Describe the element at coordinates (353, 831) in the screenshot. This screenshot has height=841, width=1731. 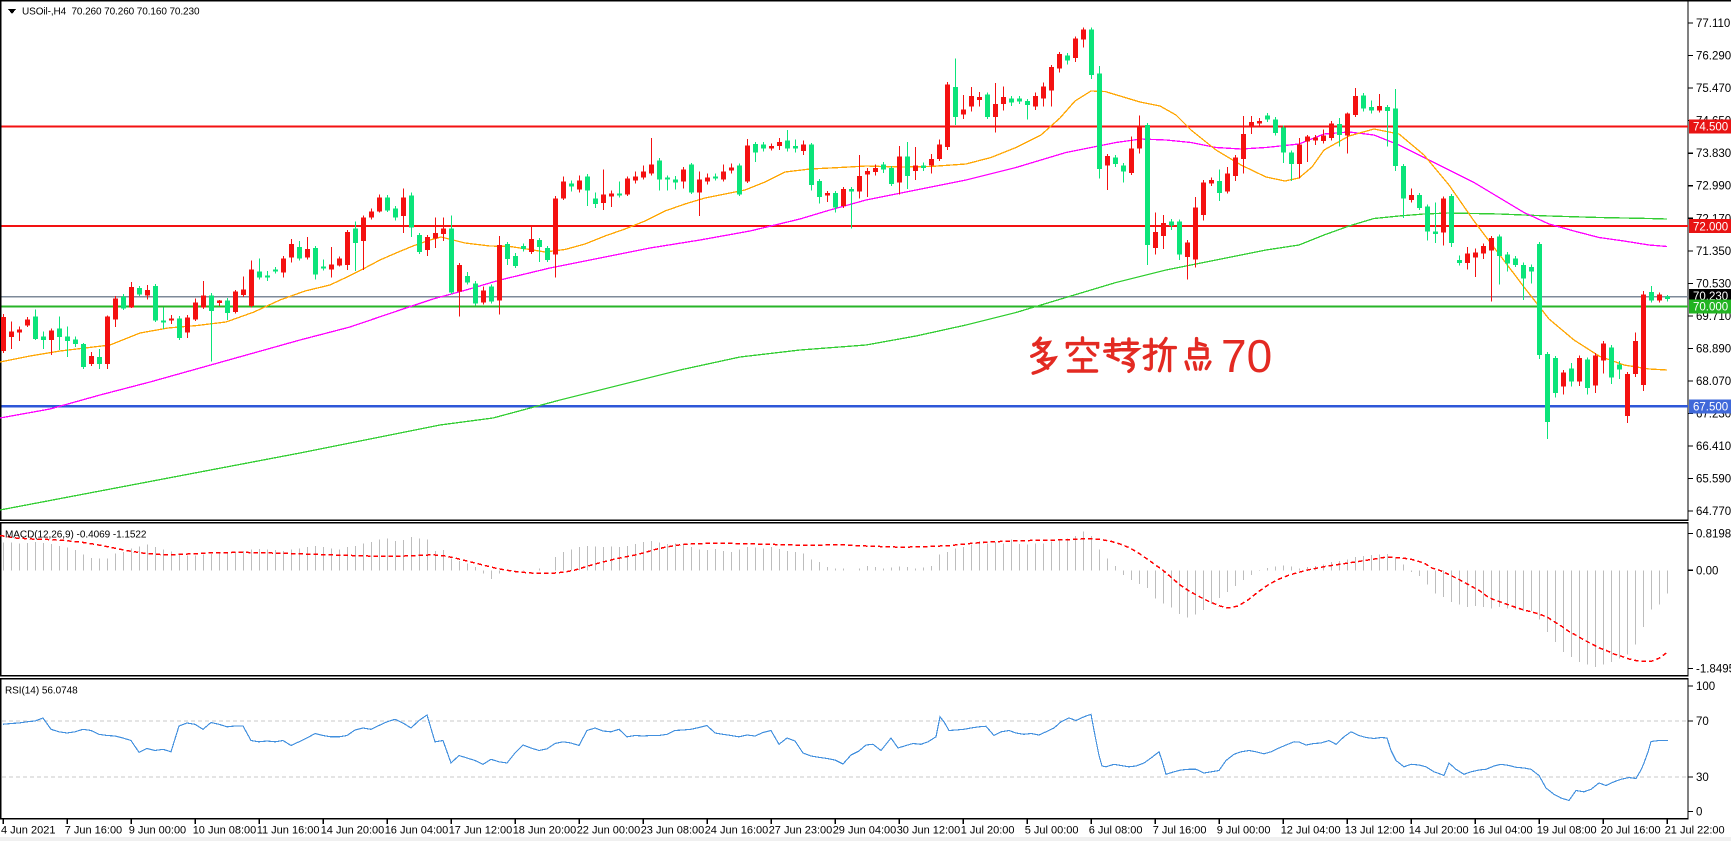
I see `svg-text: 14 Jun 20:00` at that location.